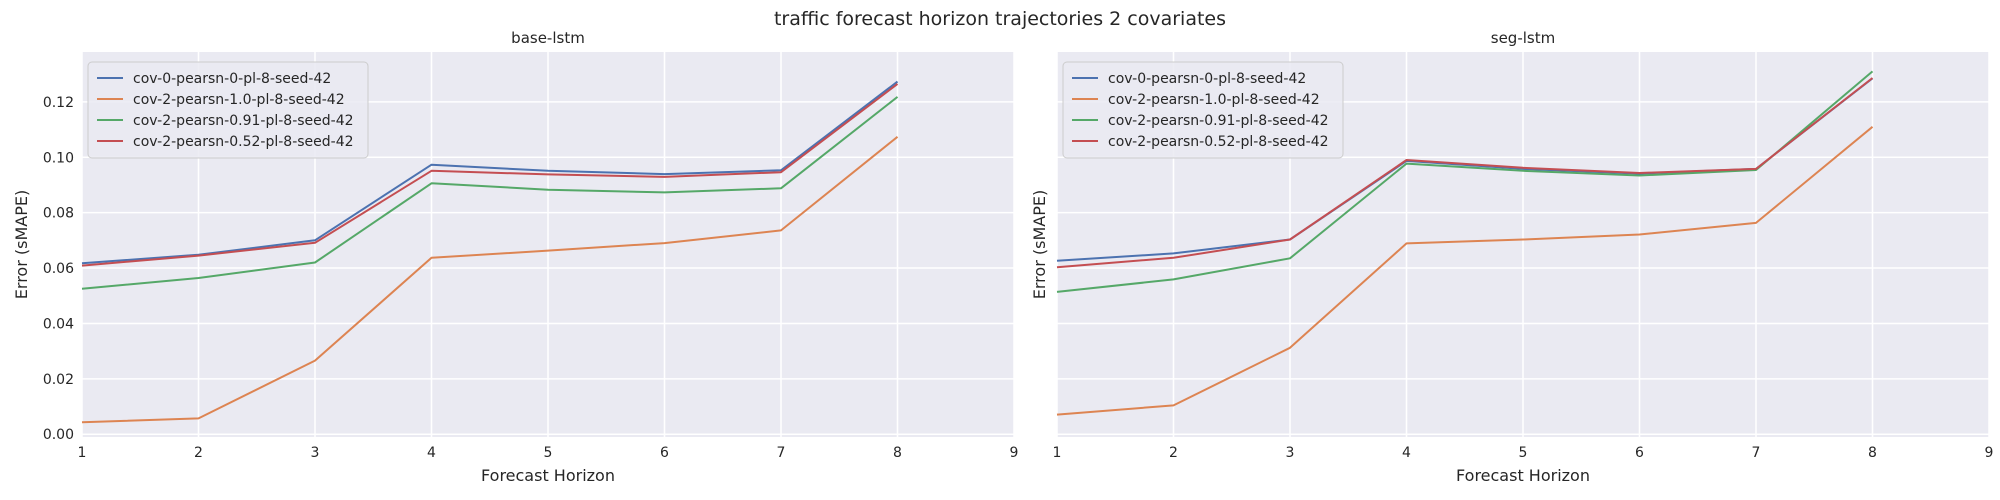 This screenshot has width=2000, height=500. What do you see at coordinates (1523, 38) in the screenshot?
I see `subplot-title: seg-lstm` at bounding box center [1523, 38].